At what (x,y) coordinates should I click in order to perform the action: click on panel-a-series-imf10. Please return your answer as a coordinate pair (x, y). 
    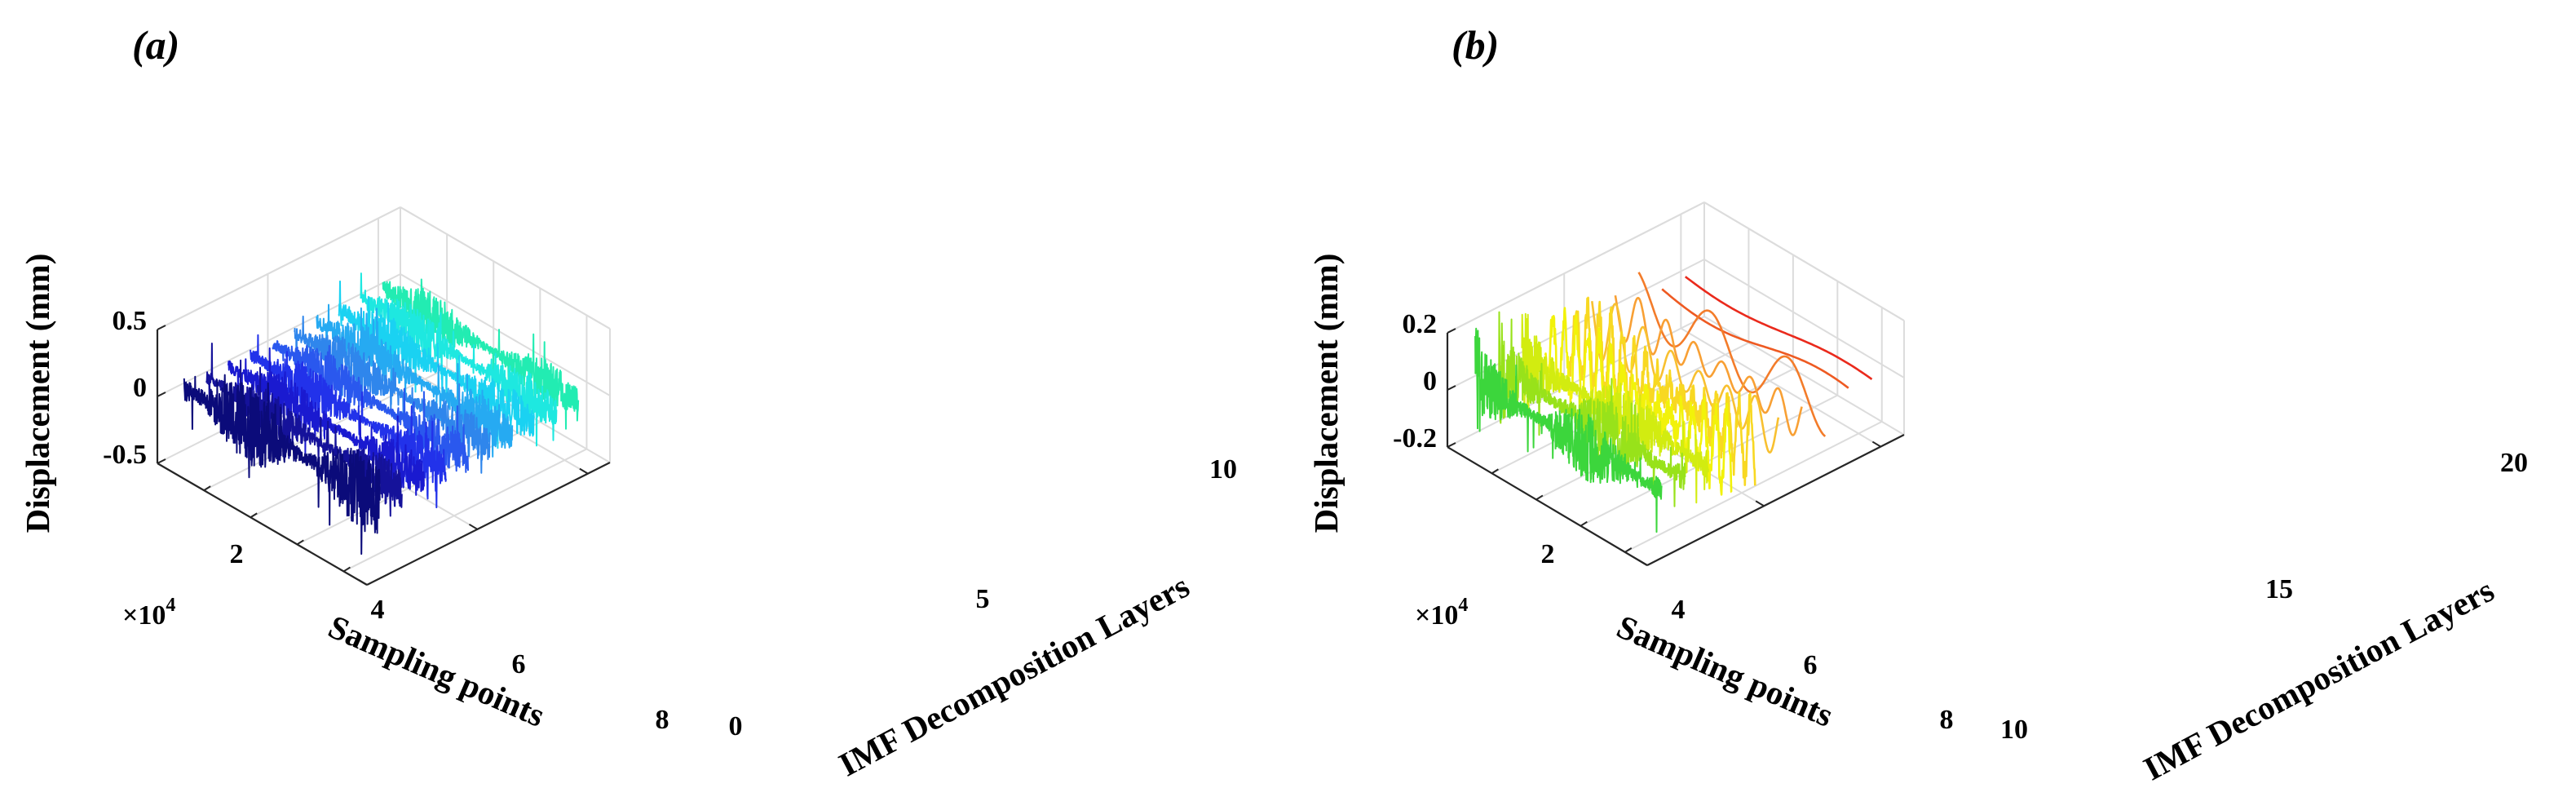
    Looking at the image, I should click on (481, 354).